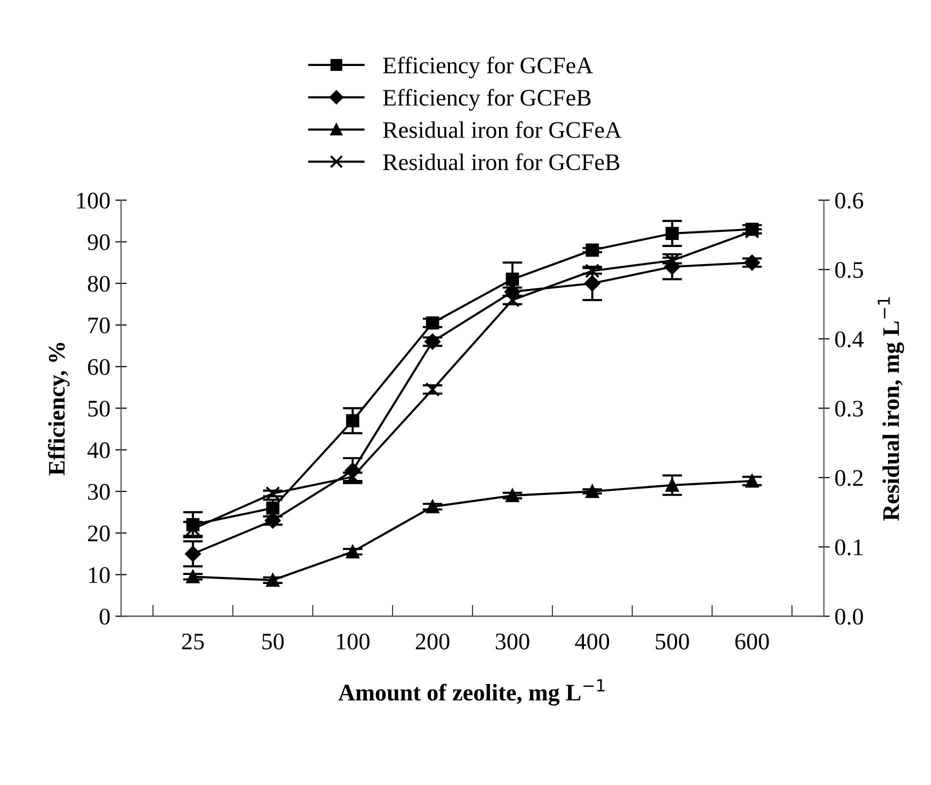  I want to click on y-tick-label: 20, so click(99, 534).